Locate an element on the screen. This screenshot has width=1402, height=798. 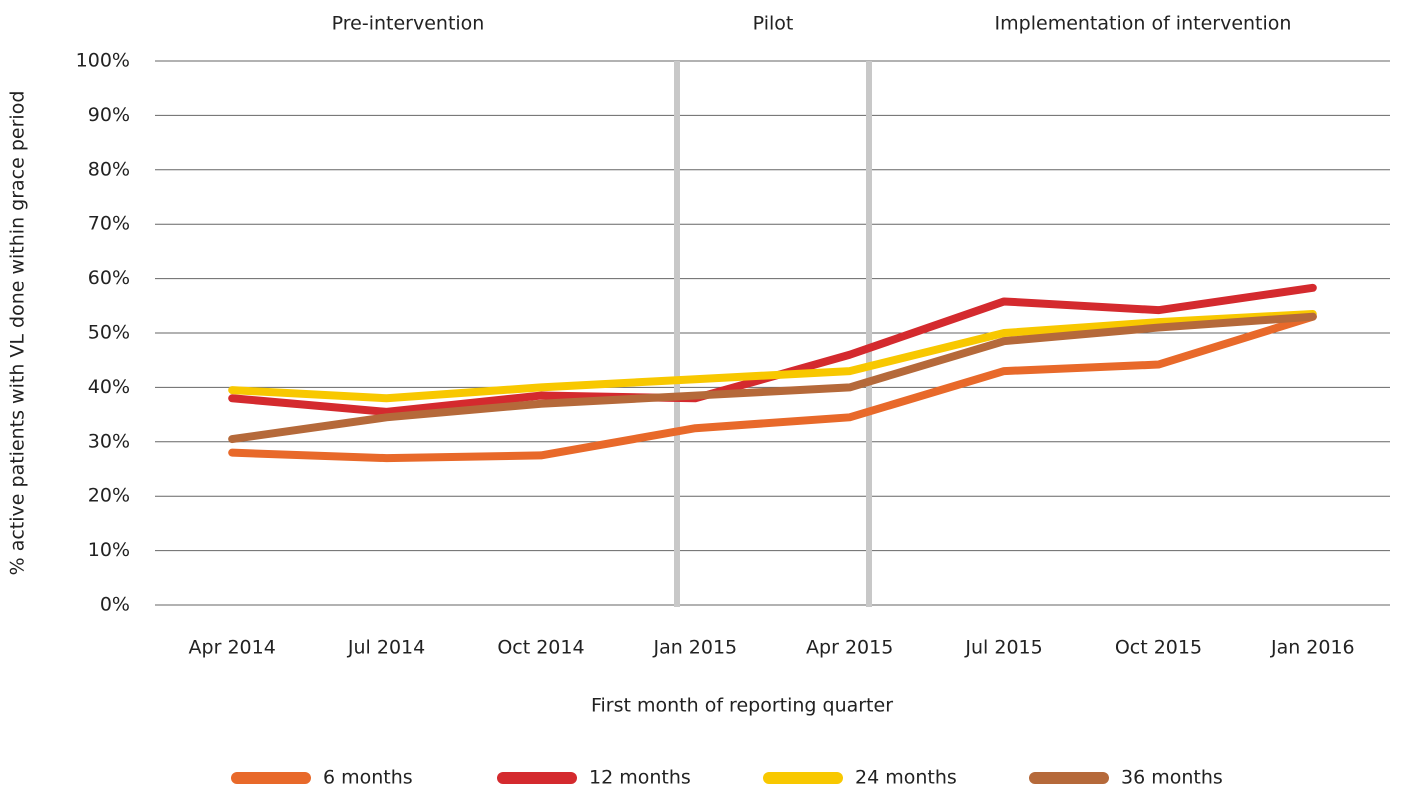
legend-label: 36 months is located at coordinates (1172, 778).